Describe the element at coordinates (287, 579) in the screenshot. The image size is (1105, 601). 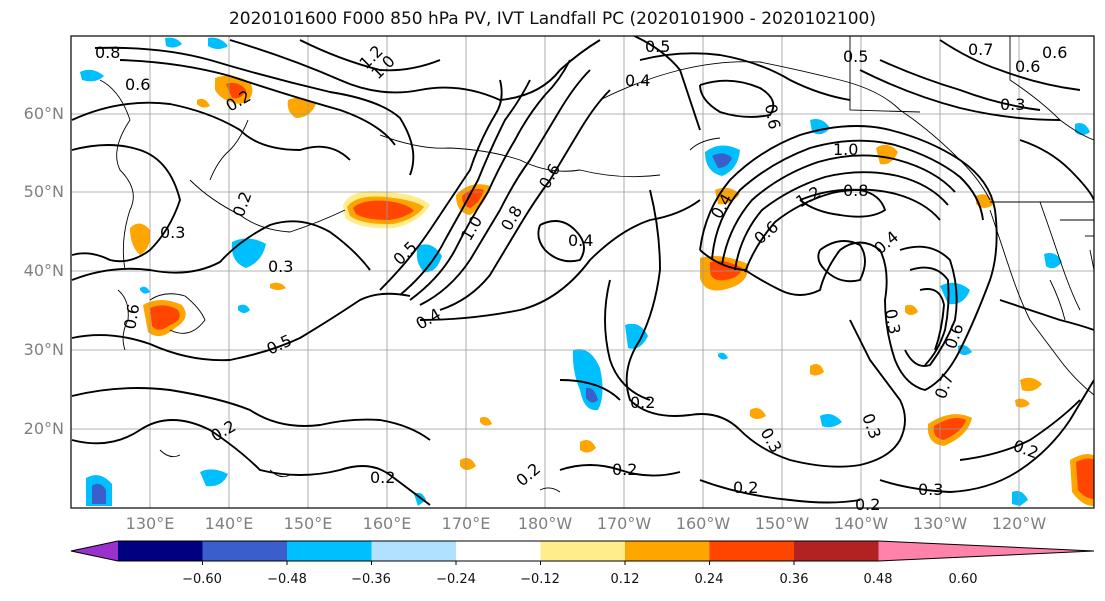
I see `colorbar-tick-label: −0.48` at that location.